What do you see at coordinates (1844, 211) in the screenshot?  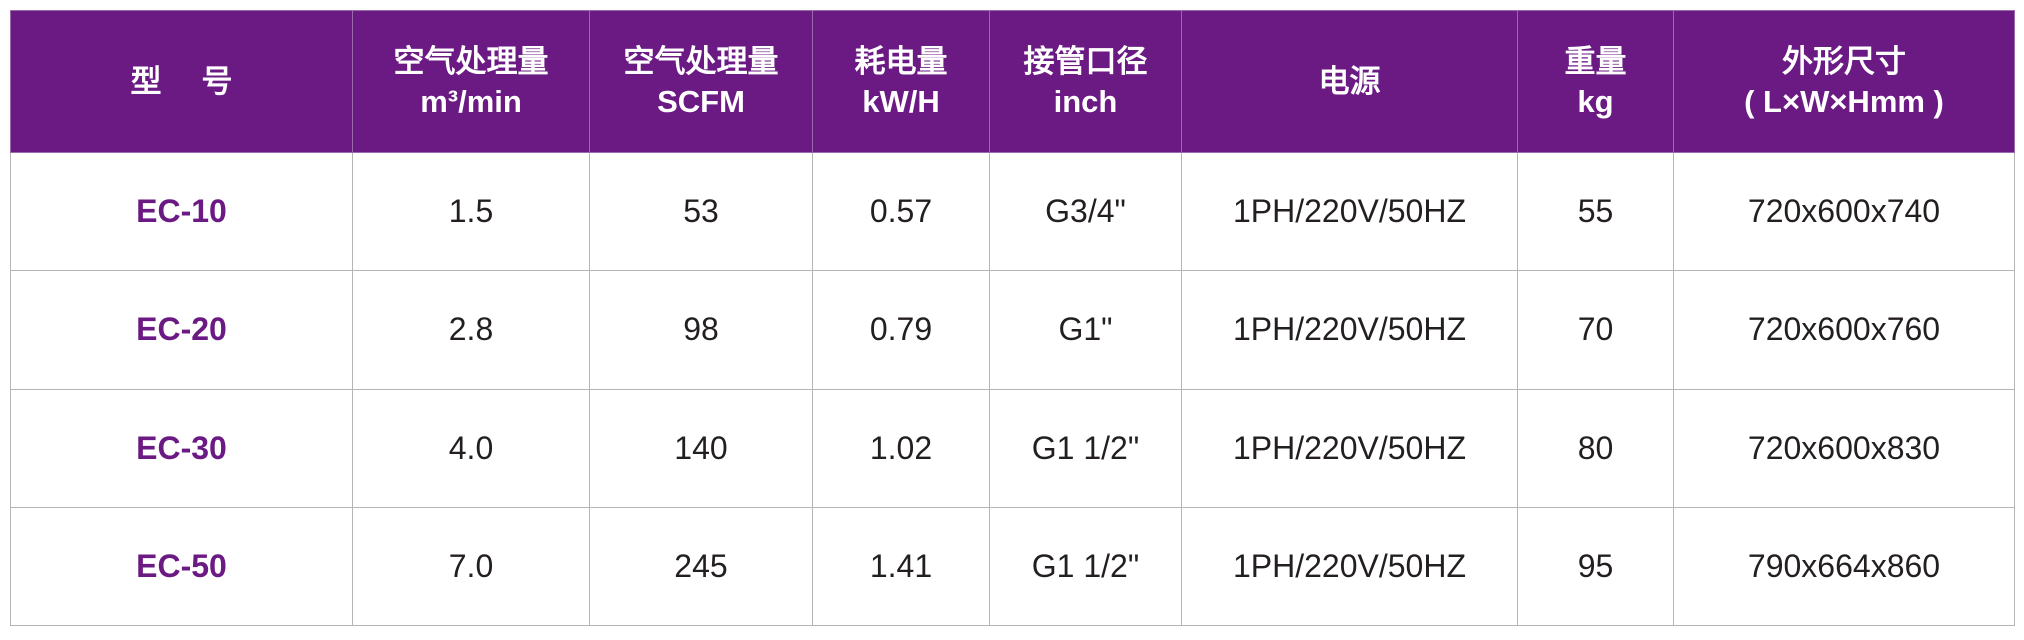 I see `cell-dimensions: 720x600x740` at bounding box center [1844, 211].